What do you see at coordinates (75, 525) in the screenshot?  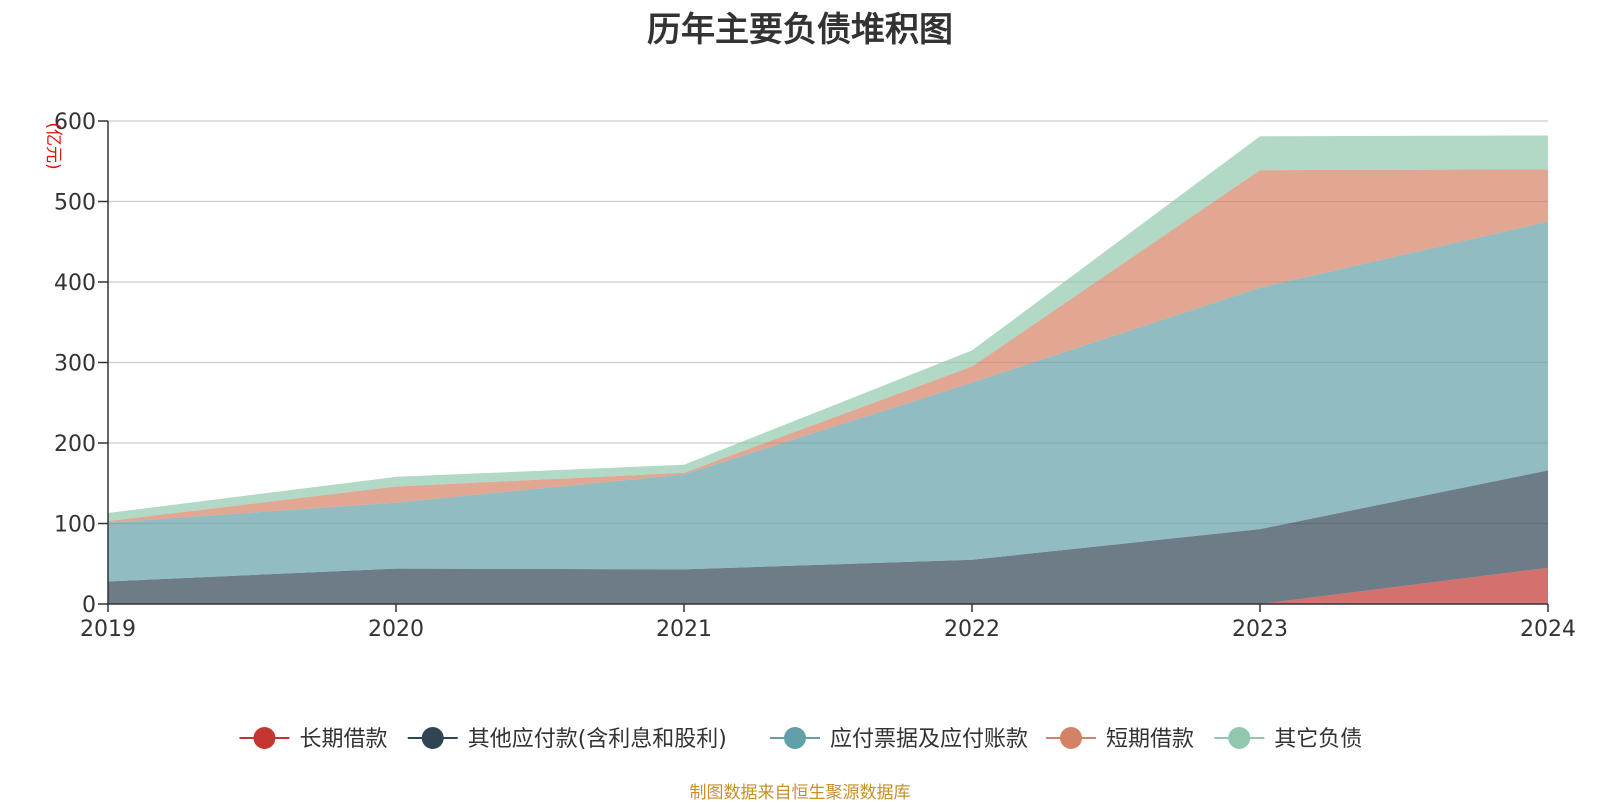 I see `y-tick-label: 100` at bounding box center [75, 525].